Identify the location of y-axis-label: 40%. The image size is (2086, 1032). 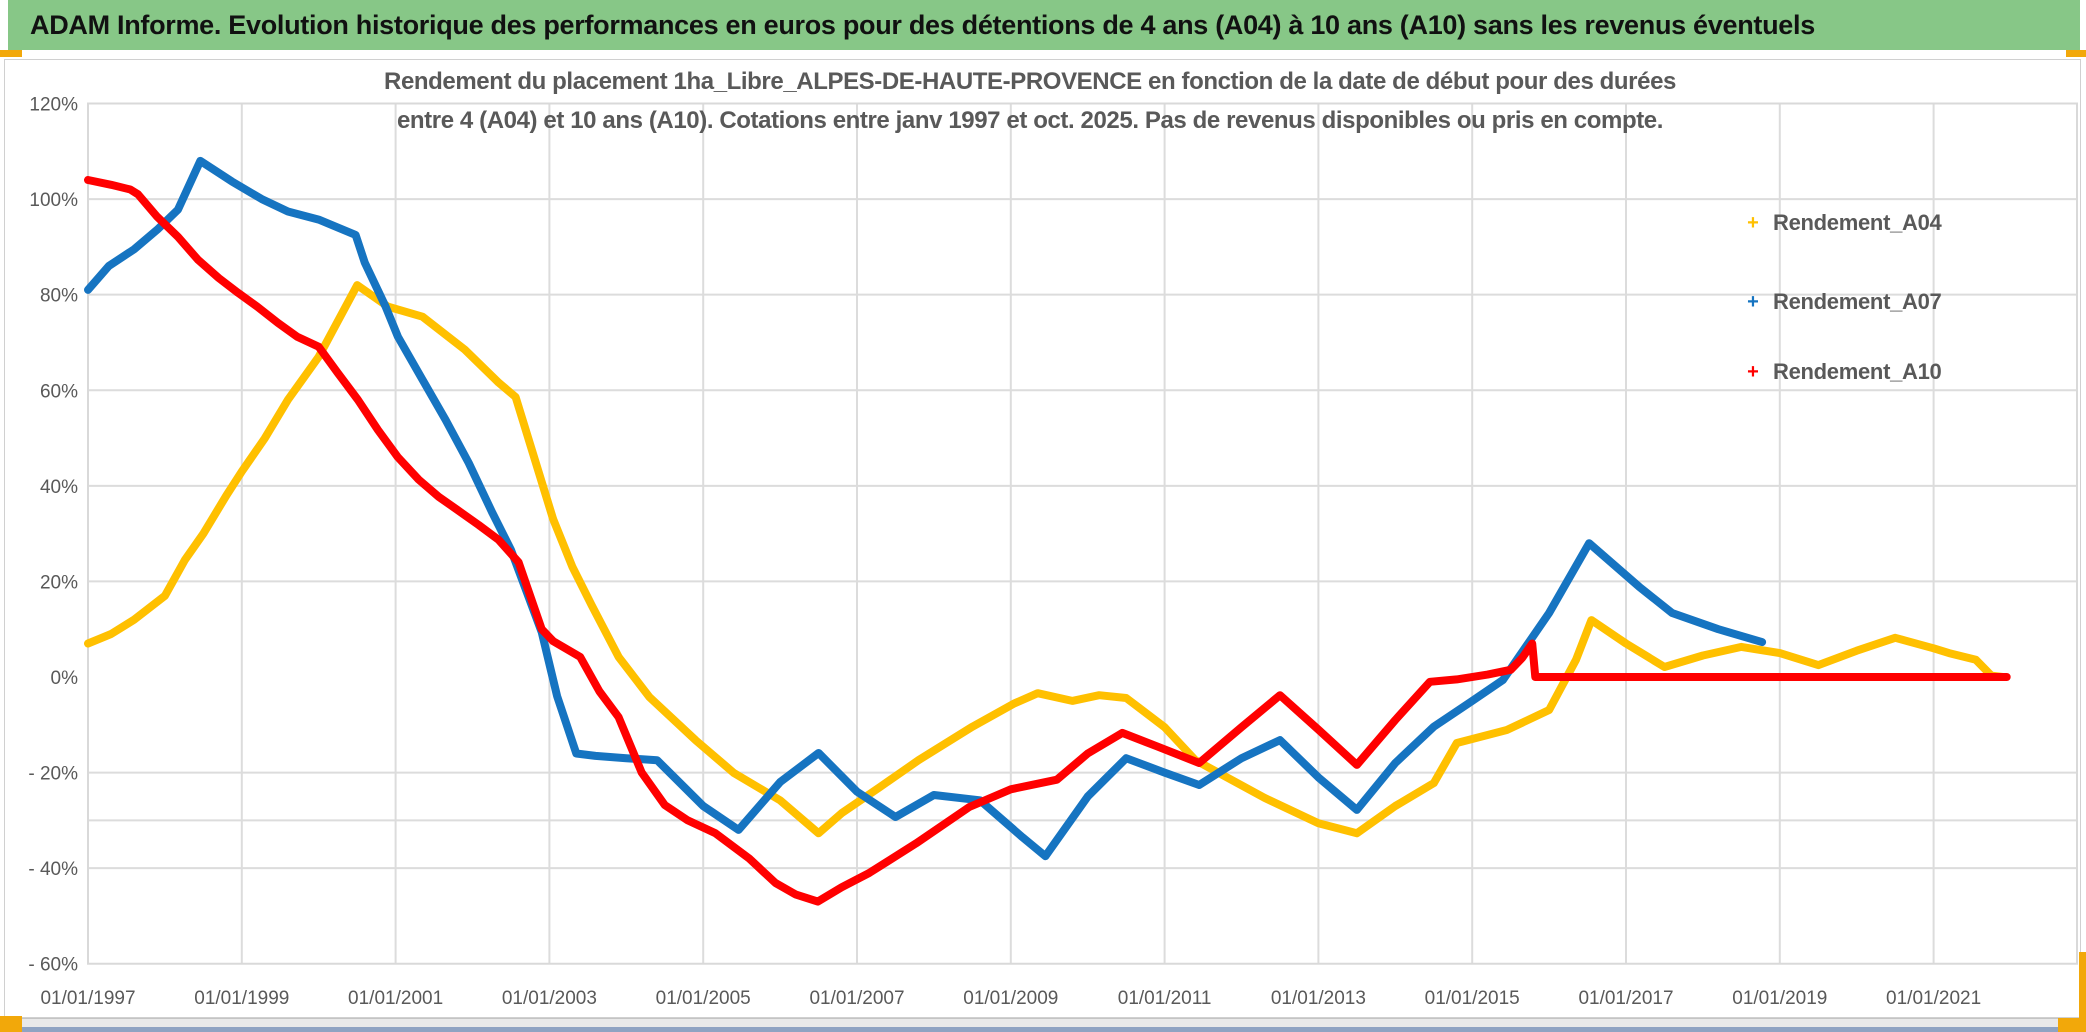
(59, 487).